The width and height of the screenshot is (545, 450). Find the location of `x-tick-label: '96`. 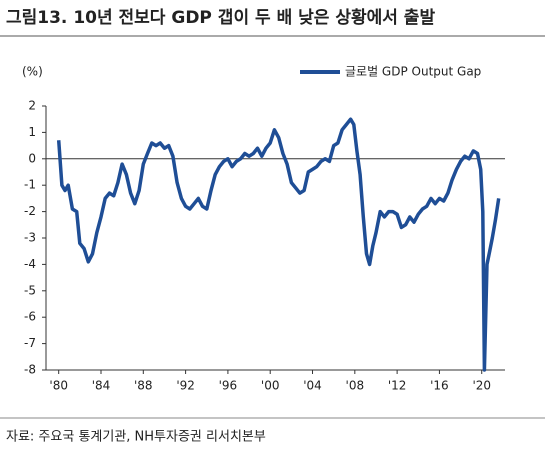

x-tick-label: '96 is located at coordinates (228, 386).